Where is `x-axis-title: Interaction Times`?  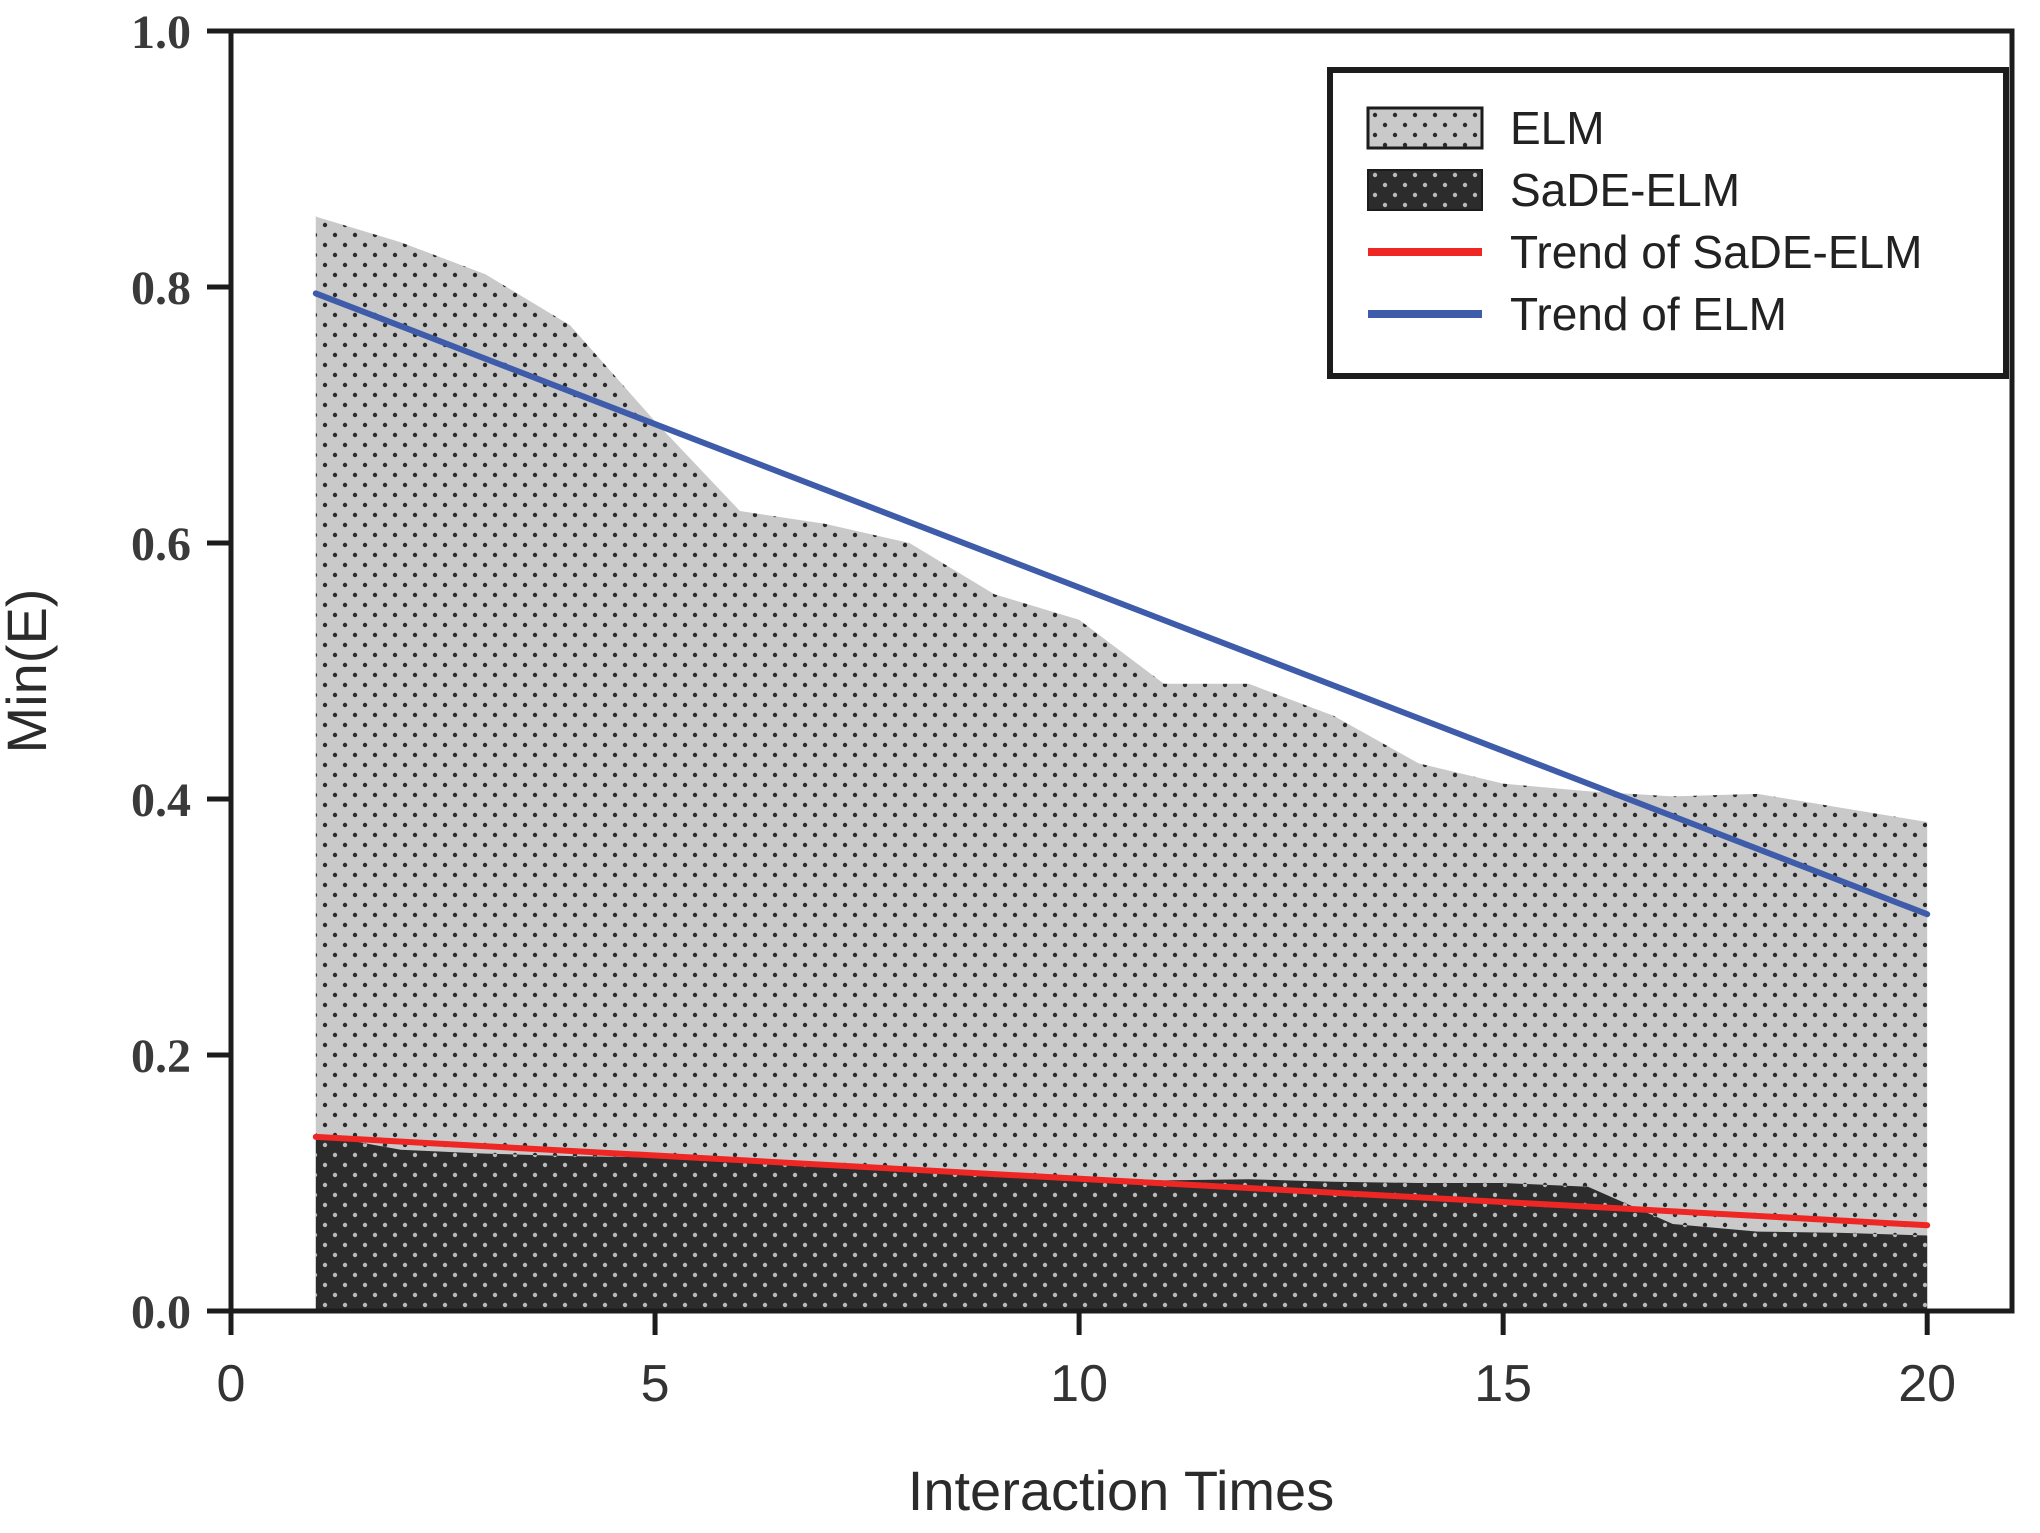
x-axis-title: Interaction Times is located at coordinates (1121, 1490).